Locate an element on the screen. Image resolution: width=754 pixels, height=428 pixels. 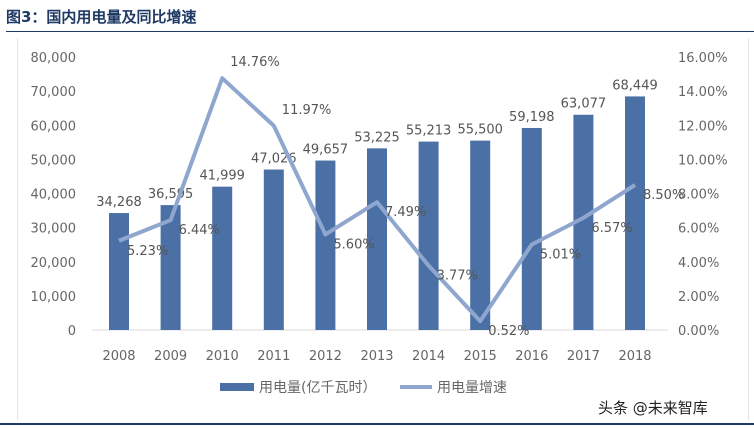
x-axis-tick: 2016 is located at coordinates (531, 356).